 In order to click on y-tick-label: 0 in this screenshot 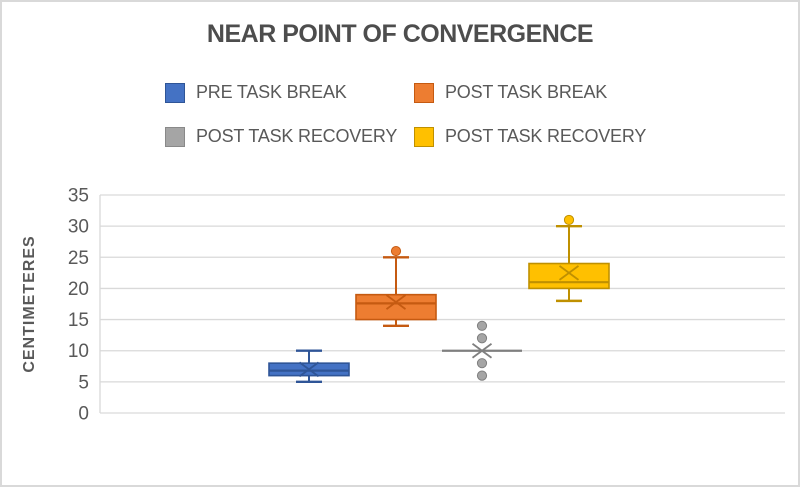, I will do `click(83, 414)`.